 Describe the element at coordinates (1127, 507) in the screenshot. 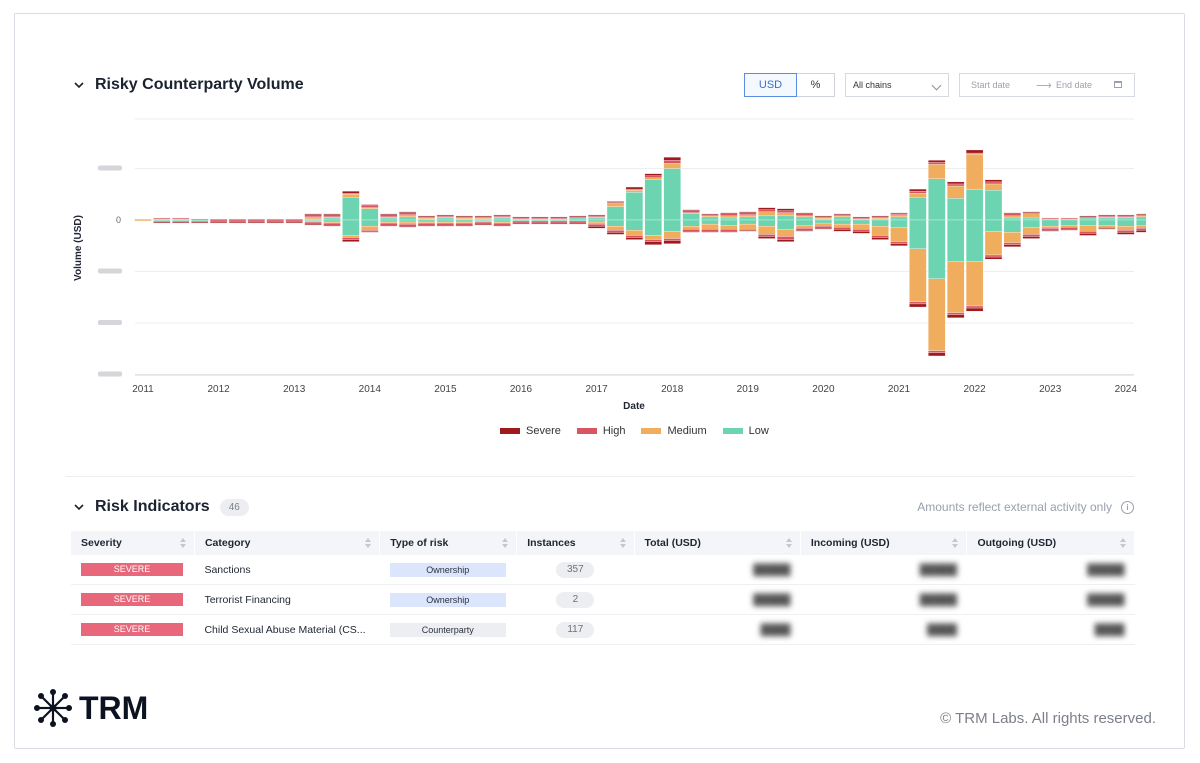

I see `info-icon: i` at that location.